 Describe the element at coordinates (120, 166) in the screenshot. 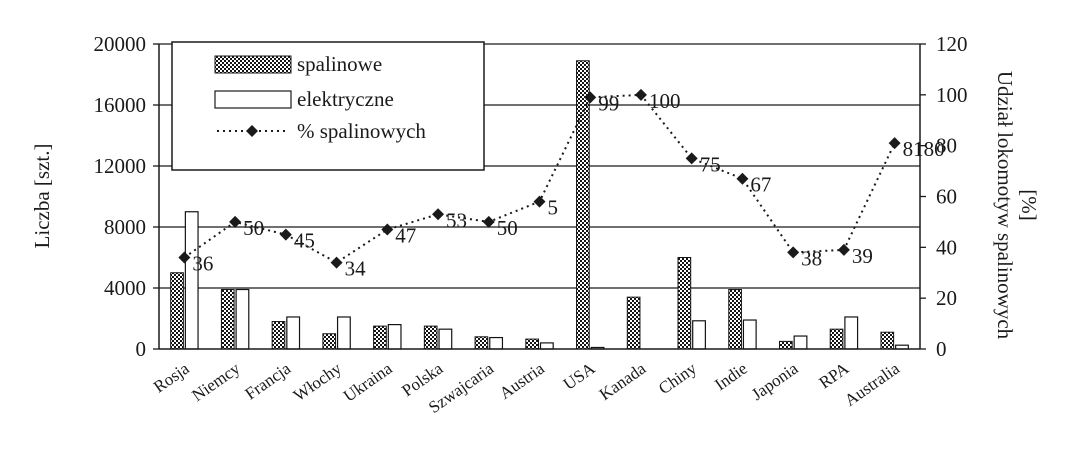

I see `y-tick-label: 12000` at that location.